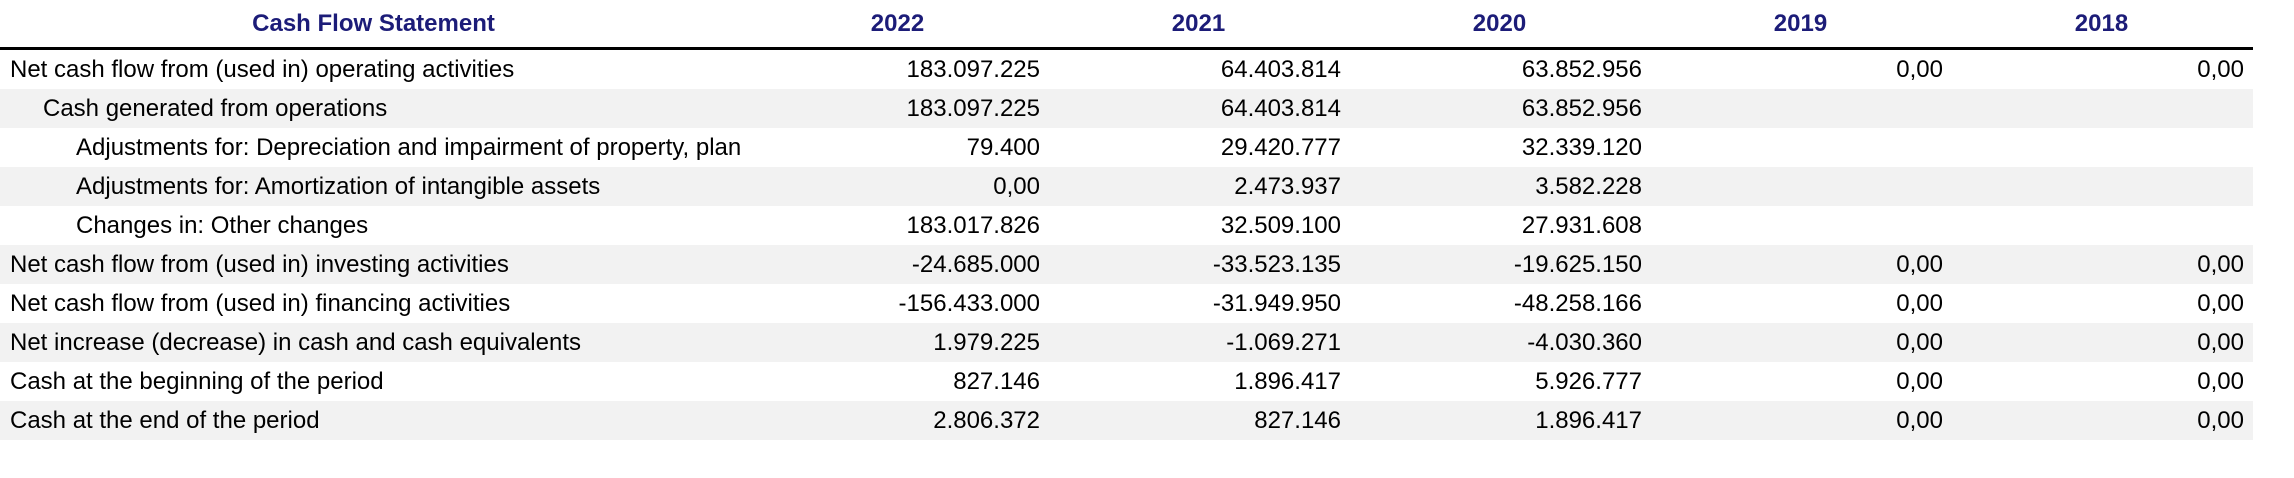 This screenshot has width=2294, height=478. I want to click on cell-value: 32.339.120, so click(1581, 147).